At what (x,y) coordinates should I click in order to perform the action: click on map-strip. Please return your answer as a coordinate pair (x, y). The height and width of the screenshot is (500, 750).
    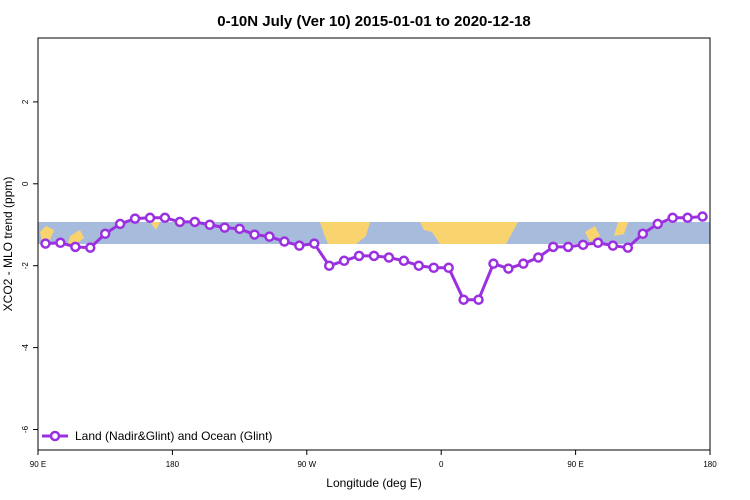
    Looking at the image, I should click on (374, 233).